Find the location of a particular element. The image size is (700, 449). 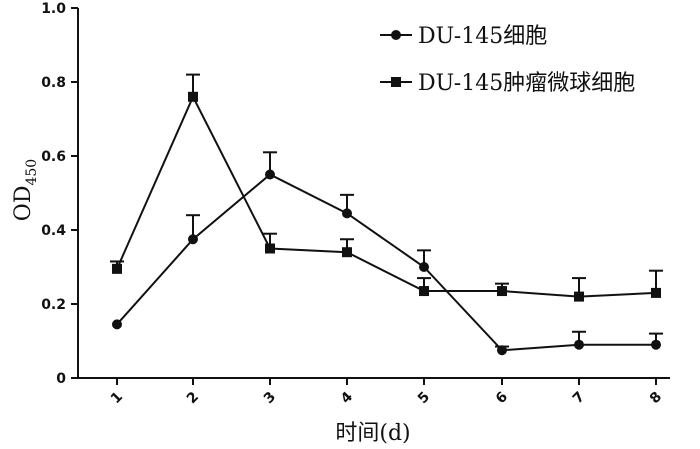

y-axis-label: OD450 is located at coordinates (25, 190).